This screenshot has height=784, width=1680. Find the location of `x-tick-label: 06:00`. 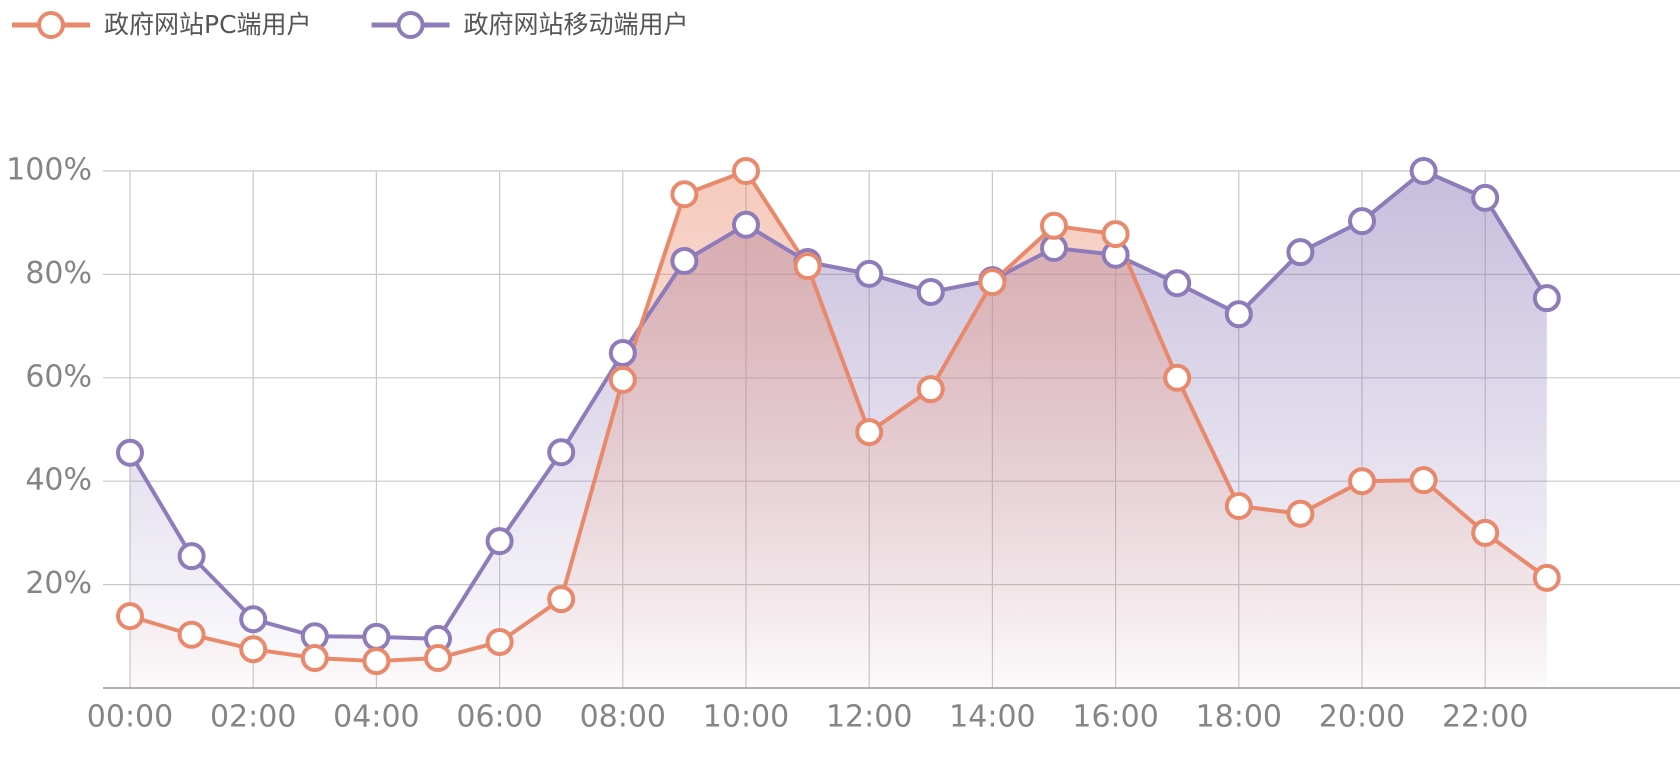

x-tick-label: 06:00 is located at coordinates (499, 717).